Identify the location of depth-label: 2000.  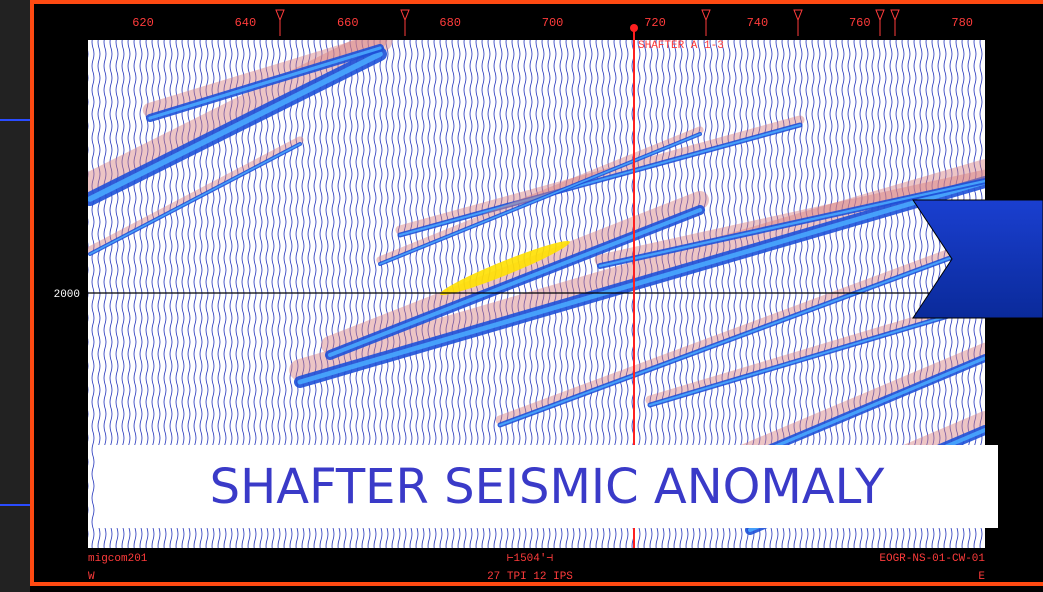
(67, 295).